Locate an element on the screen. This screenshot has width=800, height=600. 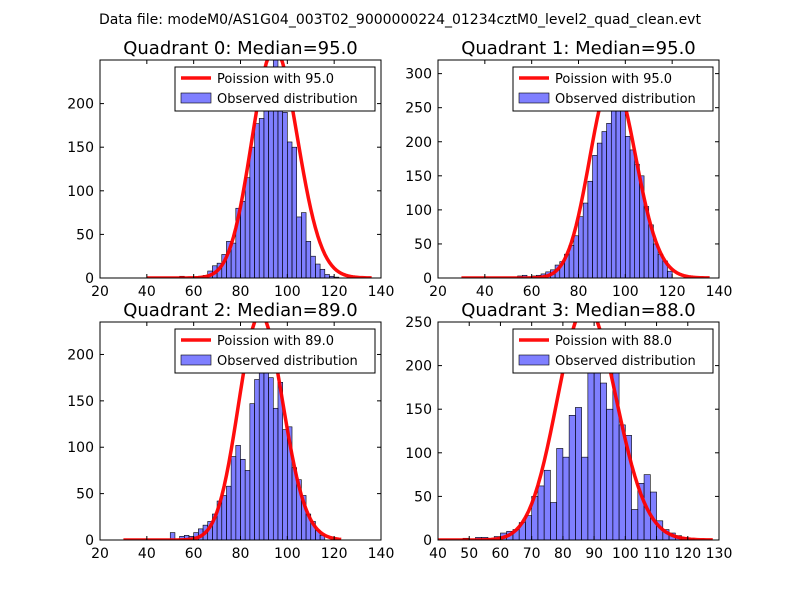
legend: Poission with 95.0 Observed distribution is located at coordinates (613, 89).